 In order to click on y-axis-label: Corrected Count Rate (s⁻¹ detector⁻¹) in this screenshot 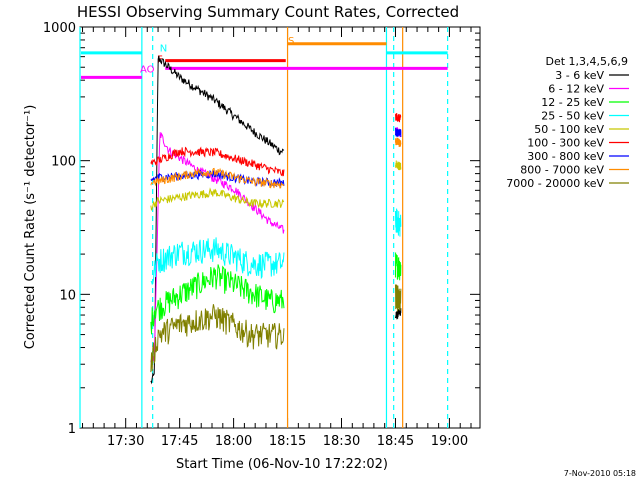, I will do `click(30, 227)`.